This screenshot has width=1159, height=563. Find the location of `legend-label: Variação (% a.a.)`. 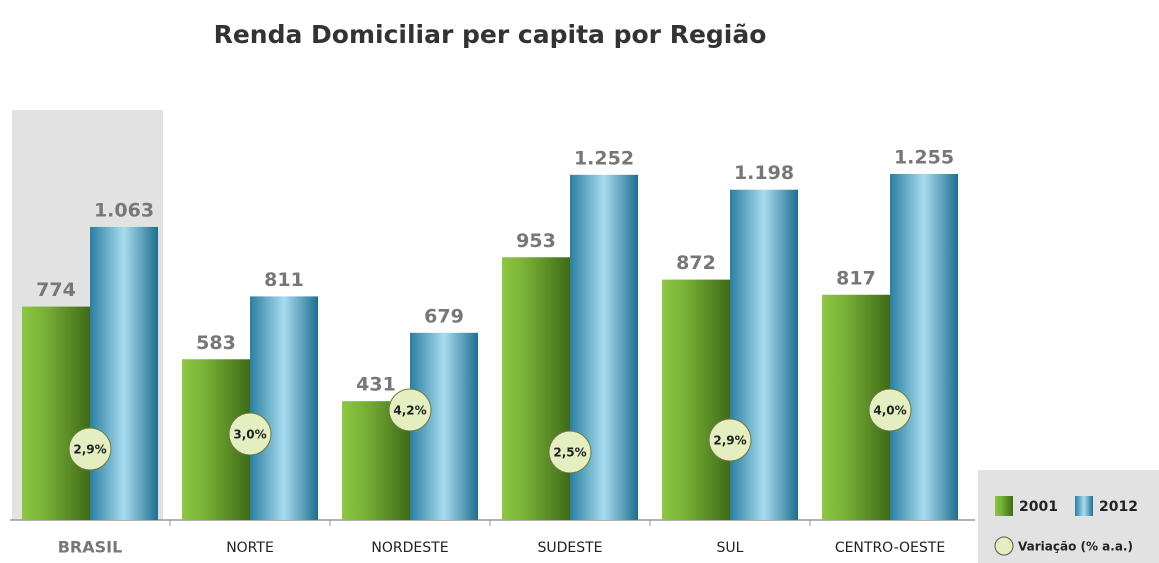

legend-label: Variação (% a.a.) is located at coordinates (1075, 547).